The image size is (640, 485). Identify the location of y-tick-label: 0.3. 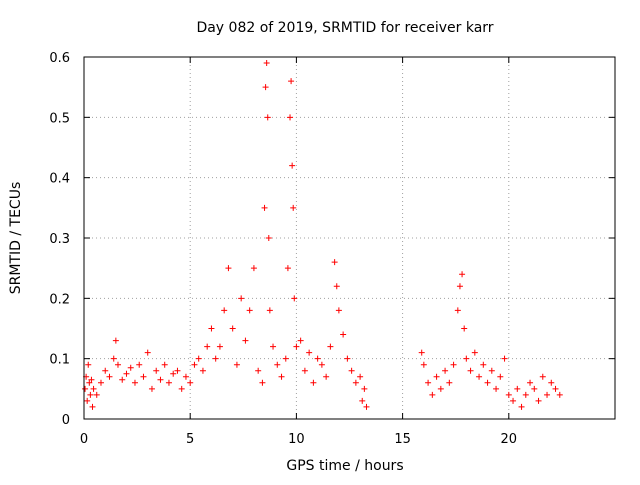
(59, 239).